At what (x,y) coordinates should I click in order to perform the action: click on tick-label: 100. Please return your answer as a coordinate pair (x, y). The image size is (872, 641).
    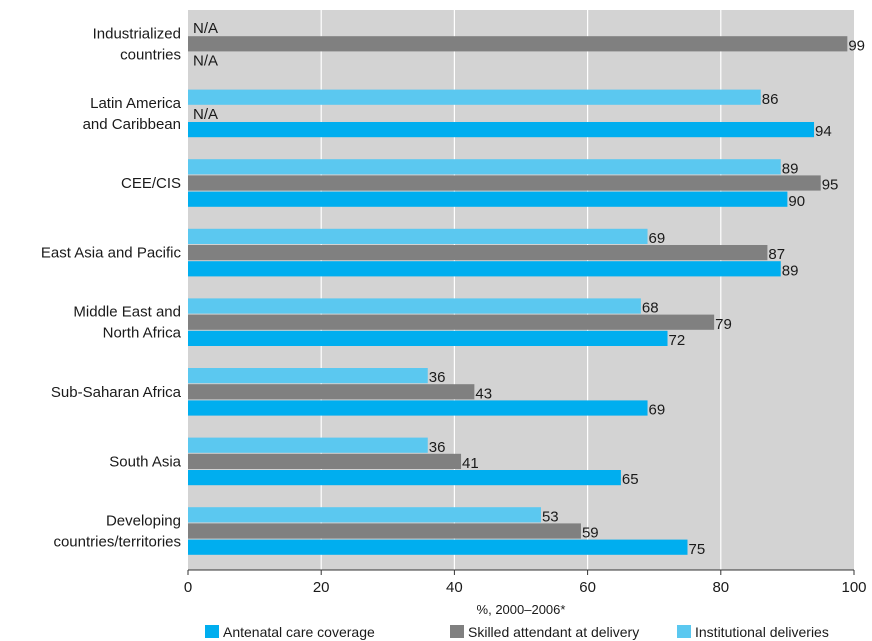
    Looking at the image, I should click on (853, 587).